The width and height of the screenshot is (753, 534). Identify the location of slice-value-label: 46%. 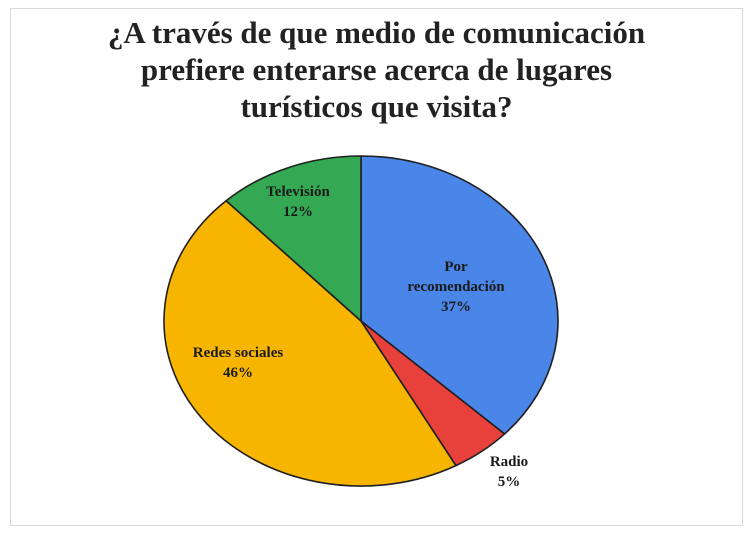
(238, 373).